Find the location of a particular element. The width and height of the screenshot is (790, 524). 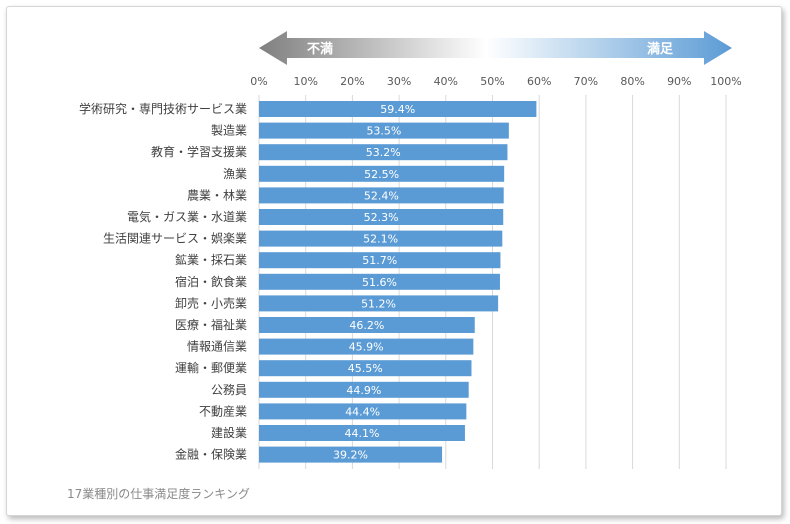

x-tick-label: 30% is located at coordinates (399, 81).